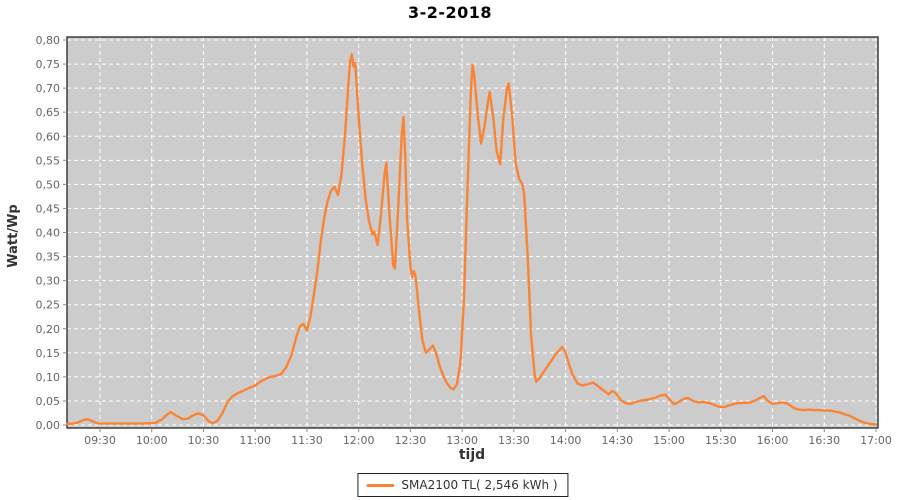  I want to click on y-tick-label: 0,35, so click(48, 257).